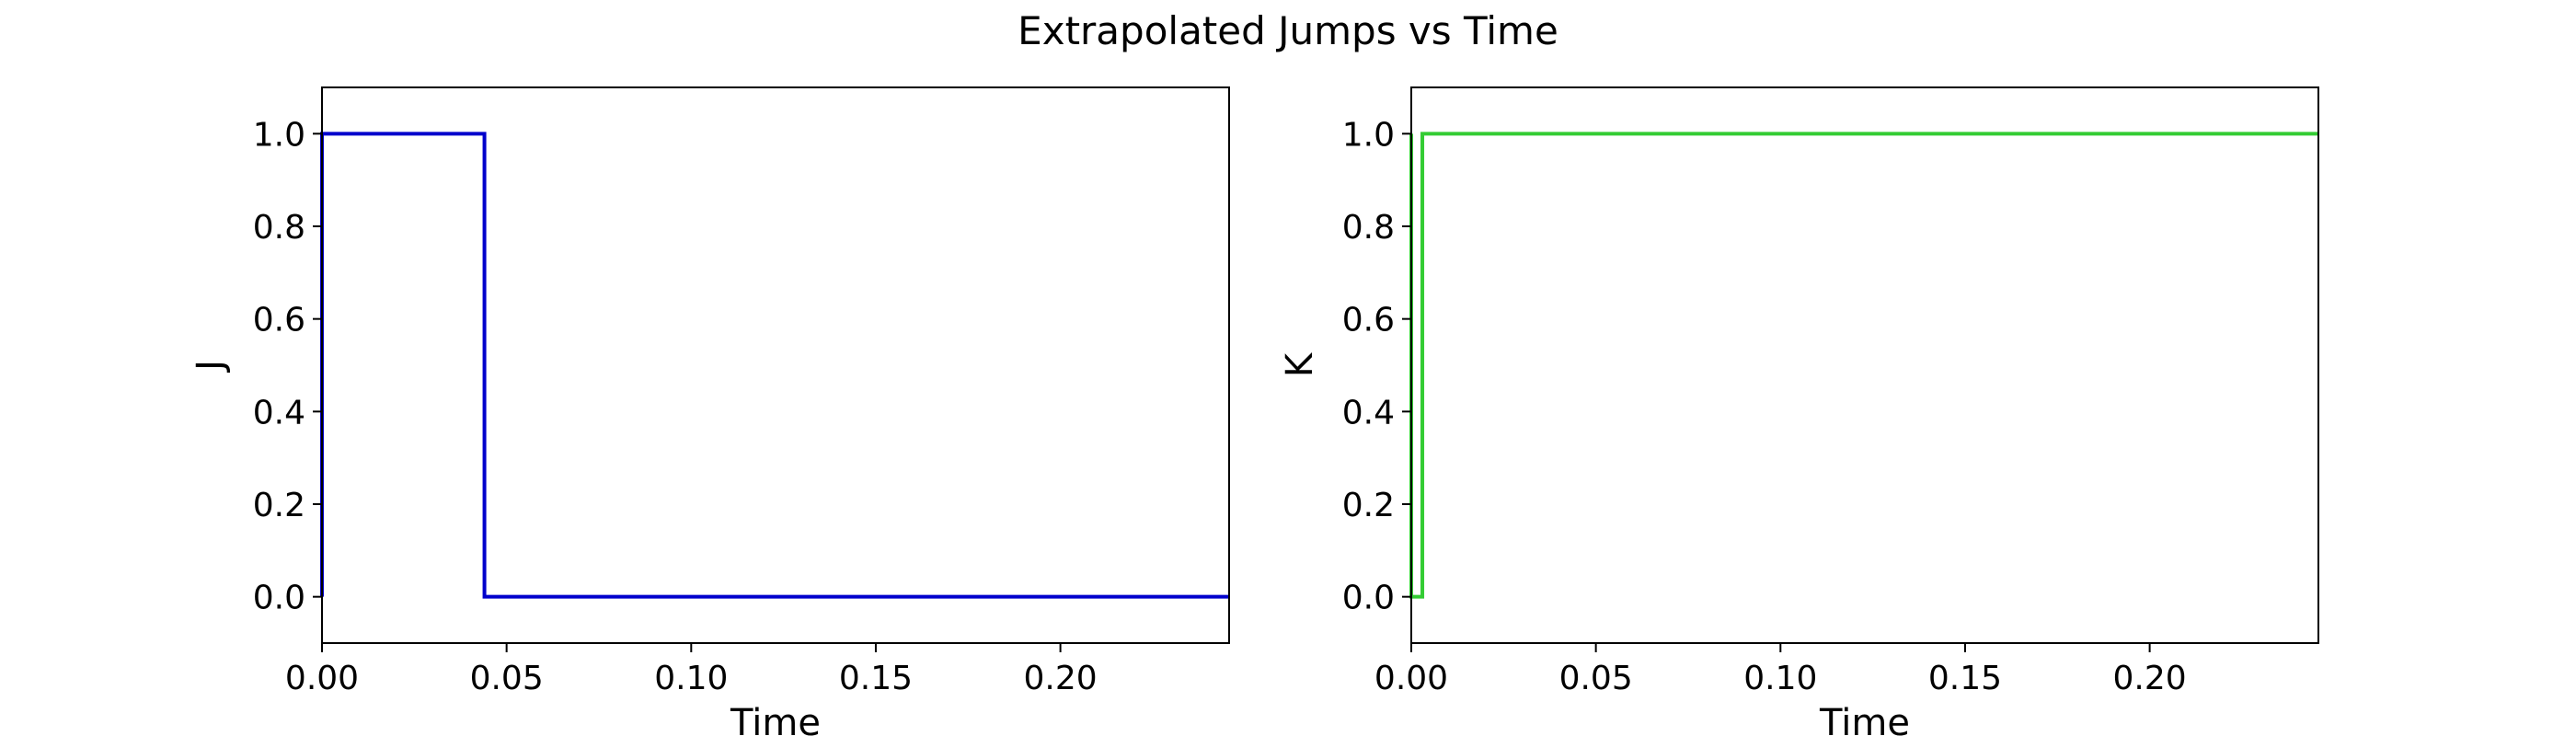 This screenshot has height=736, width=2576. I want to click on y-axis-label: J, so click(211, 367).